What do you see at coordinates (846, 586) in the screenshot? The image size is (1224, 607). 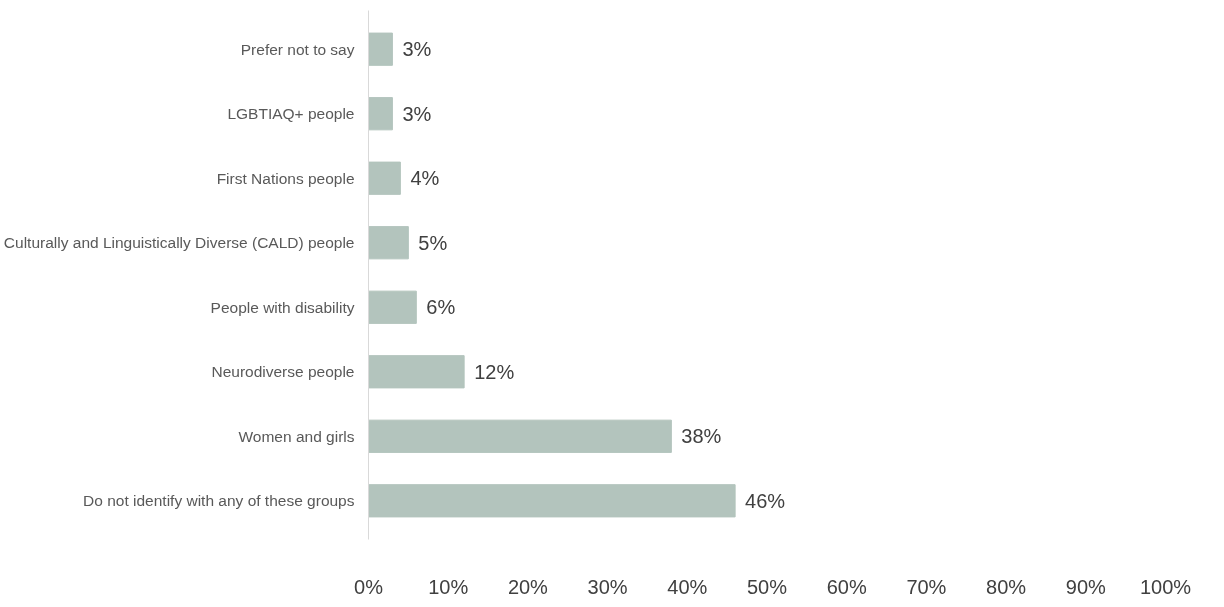 I see `x-tick-label: 60%` at bounding box center [846, 586].